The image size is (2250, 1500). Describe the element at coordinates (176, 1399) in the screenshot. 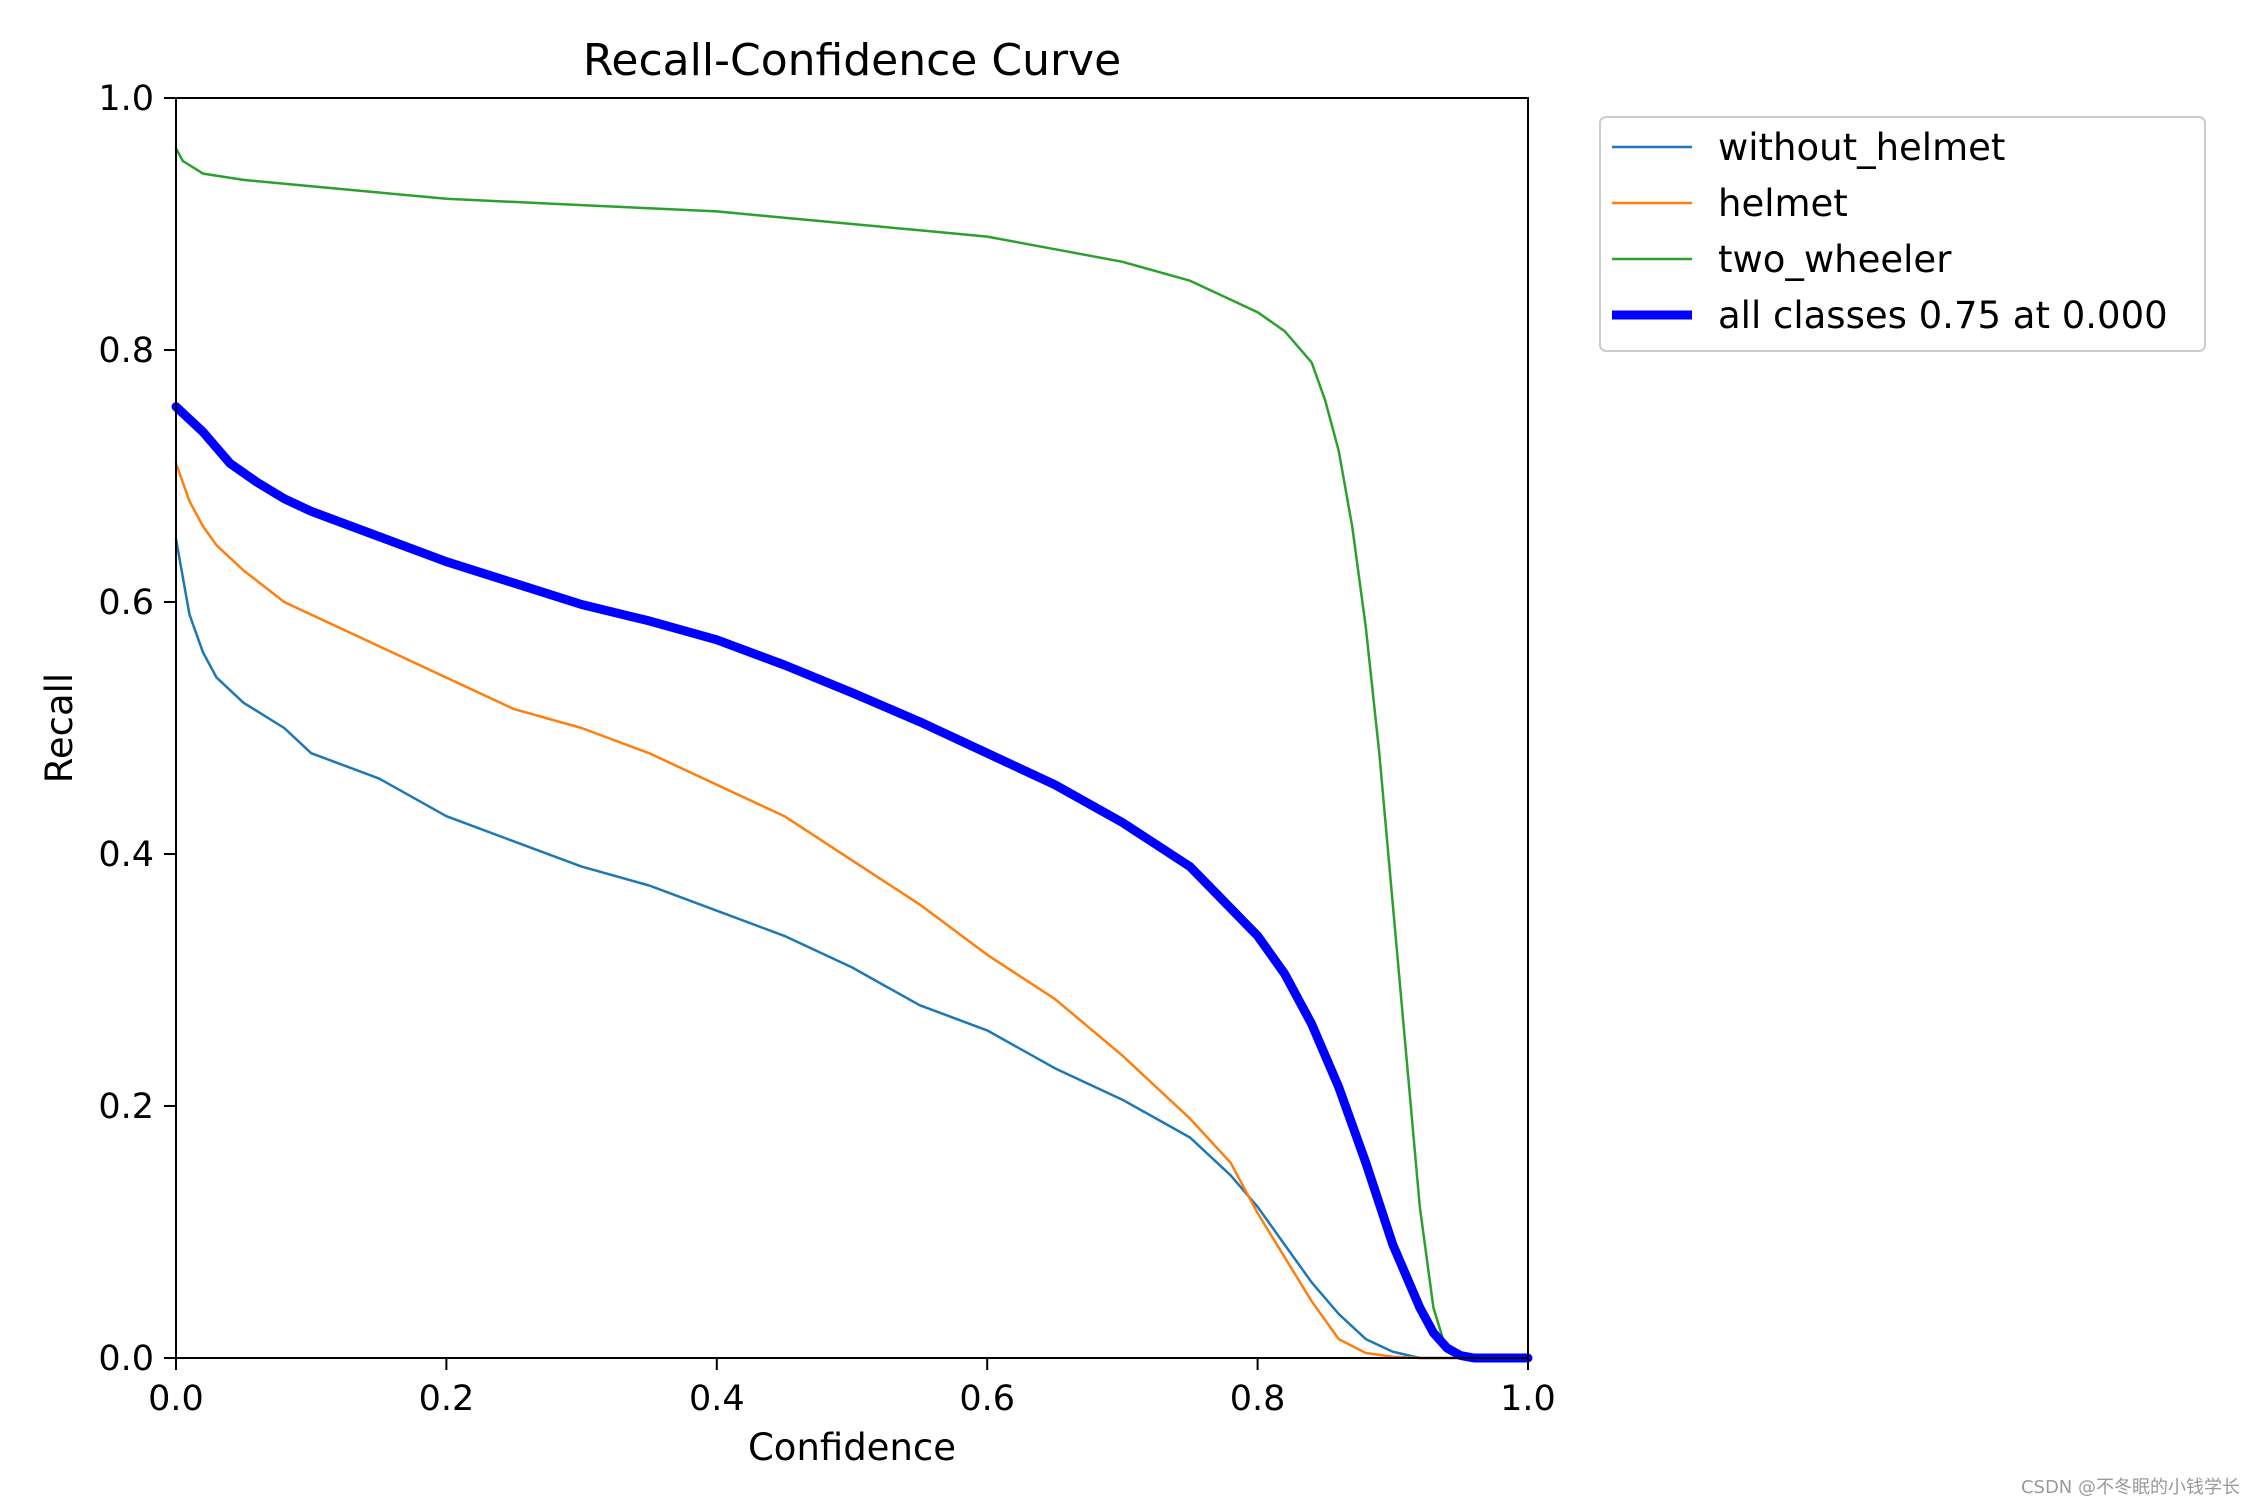

I see `x-tick-label: 0.0` at that location.